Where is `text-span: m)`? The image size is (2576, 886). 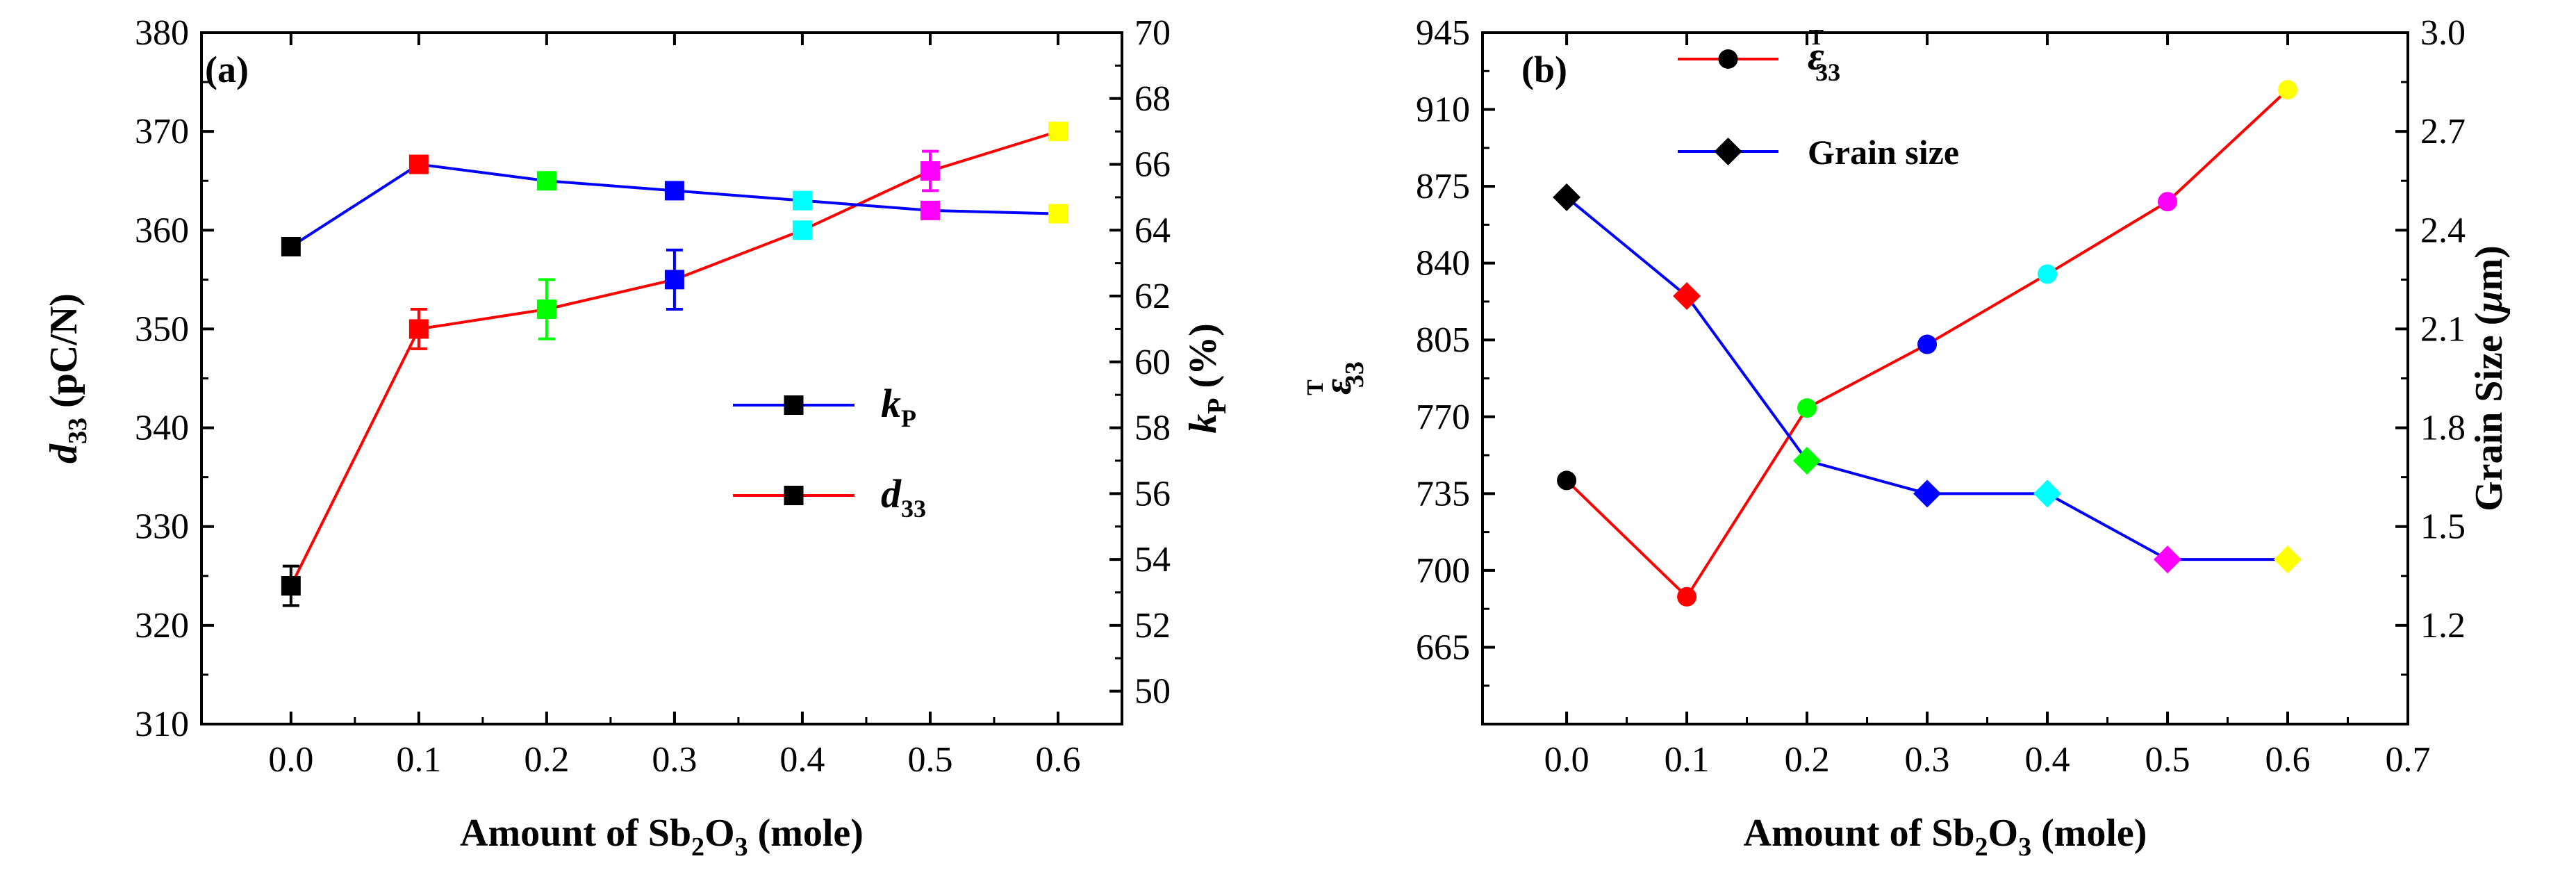
text-span: m) is located at coordinates (2489, 268).